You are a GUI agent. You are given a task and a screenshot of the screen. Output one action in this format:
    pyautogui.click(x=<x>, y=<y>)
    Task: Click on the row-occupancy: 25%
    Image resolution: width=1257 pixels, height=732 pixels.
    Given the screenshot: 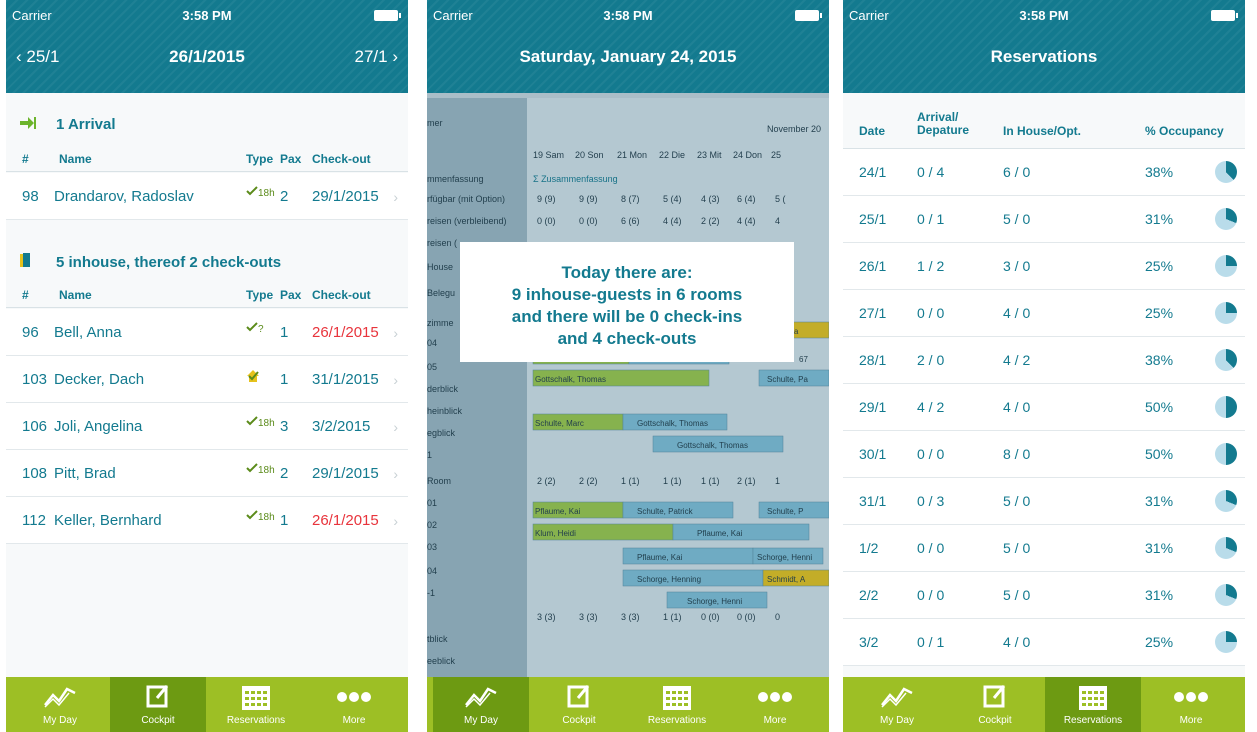 What is the action you would take?
    pyautogui.click(x=1159, y=266)
    